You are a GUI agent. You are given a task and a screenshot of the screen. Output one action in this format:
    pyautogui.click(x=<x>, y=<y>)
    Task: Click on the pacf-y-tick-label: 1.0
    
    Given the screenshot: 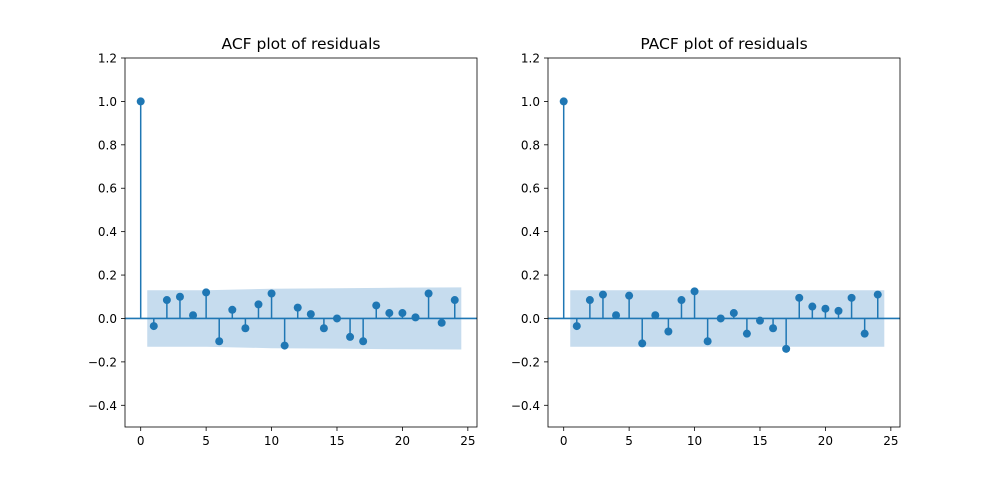 What is the action you would take?
    pyautogui.click(x=530, y=102)
    